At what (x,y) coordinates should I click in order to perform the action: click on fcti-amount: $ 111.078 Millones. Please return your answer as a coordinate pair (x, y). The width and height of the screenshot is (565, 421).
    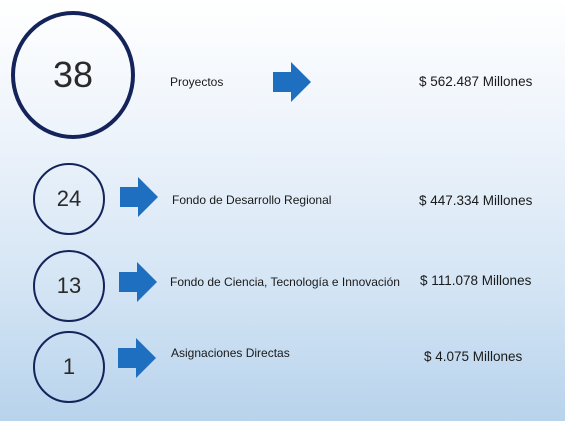
    Looking at the image, I should click on (476, 280).